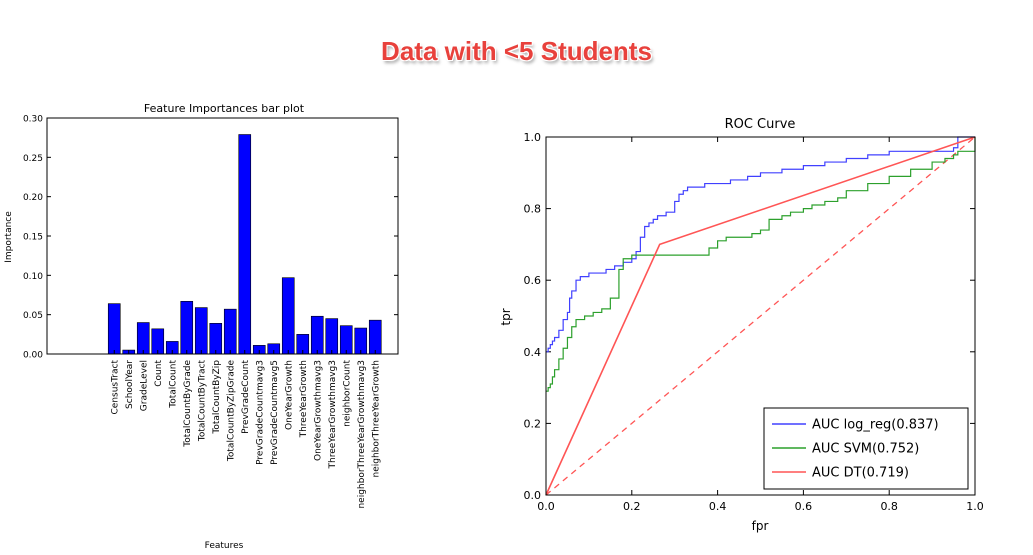 This screenshot has height=555, width=1033. I want to click on bar-plot-frame, so click(222, 236).